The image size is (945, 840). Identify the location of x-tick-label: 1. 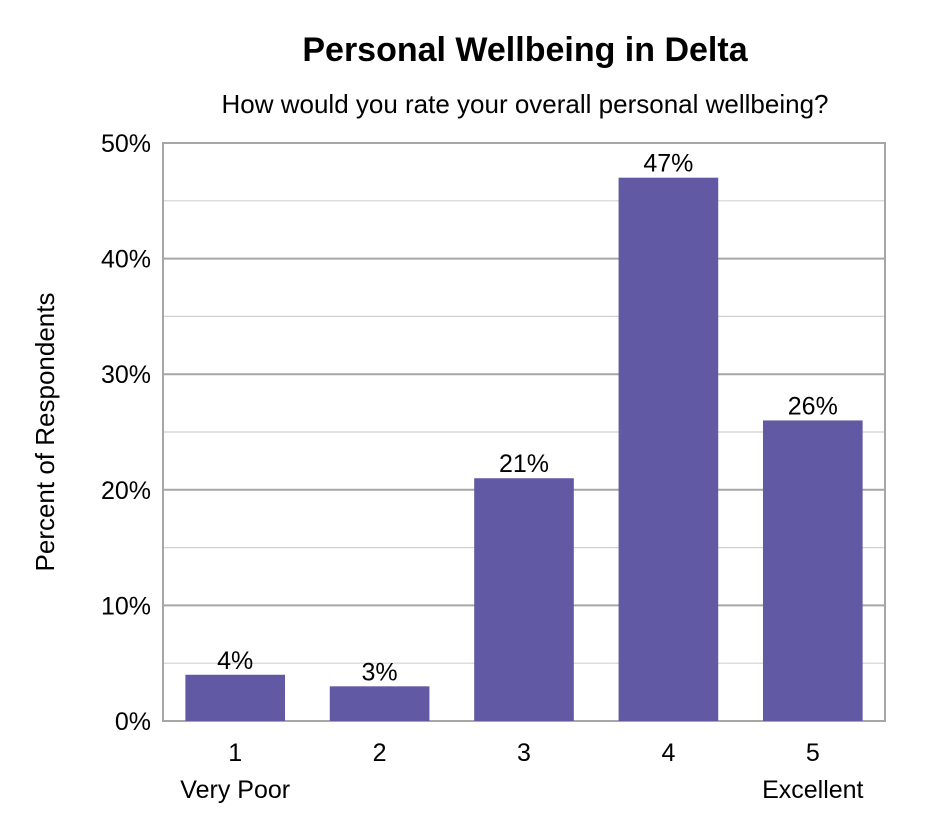
(235, 753).